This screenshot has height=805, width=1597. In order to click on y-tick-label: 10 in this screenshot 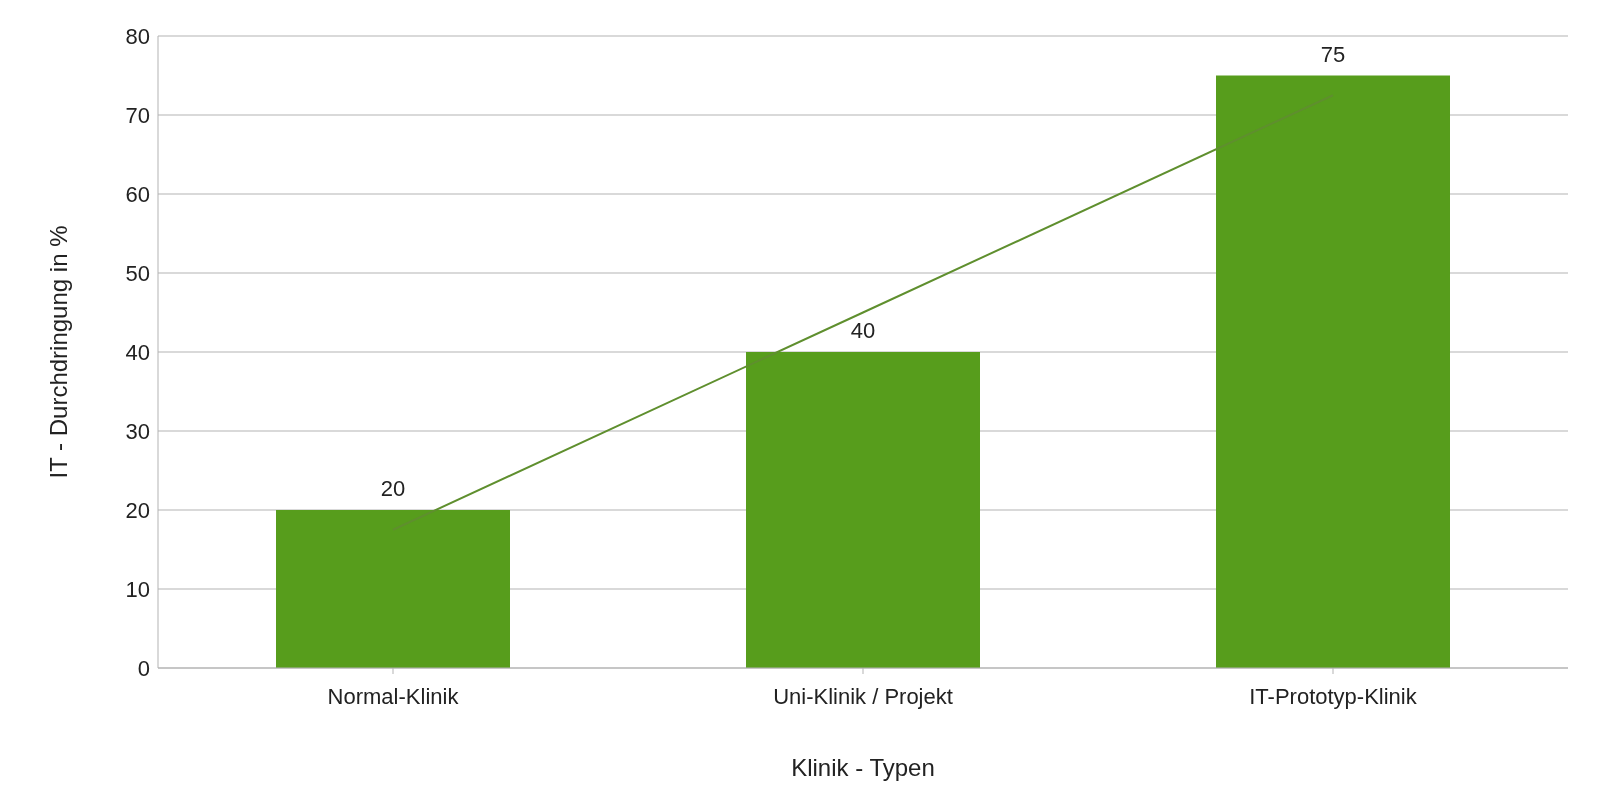, I will do `click(137, 589)`.